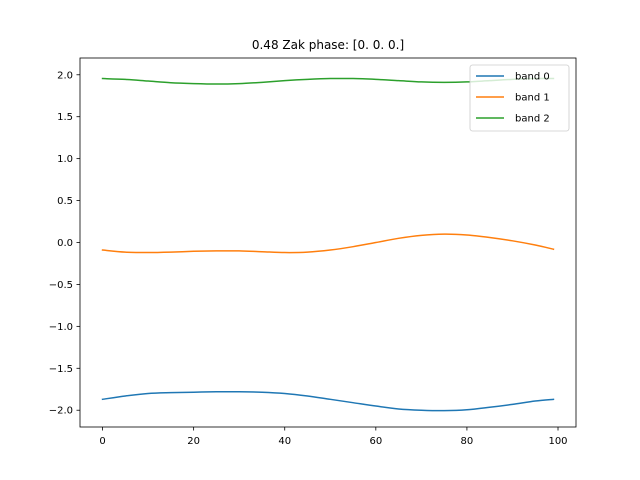  Describe the element at coordinates (65, 243) in the screenshot. I see `y-tick-label: 0.0` at that location.